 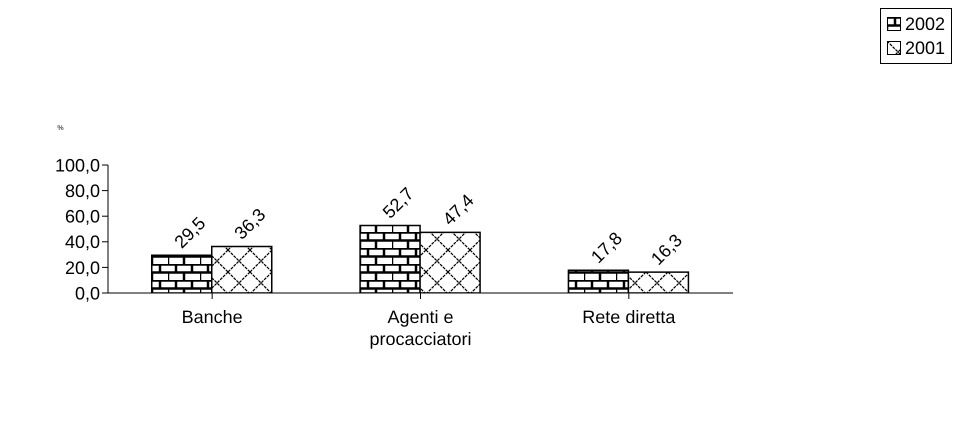 What do you see at coordinates (82, 190) in the screenshot?
I see `y-tick-label: 80,0` at bounding box center [82, 190].